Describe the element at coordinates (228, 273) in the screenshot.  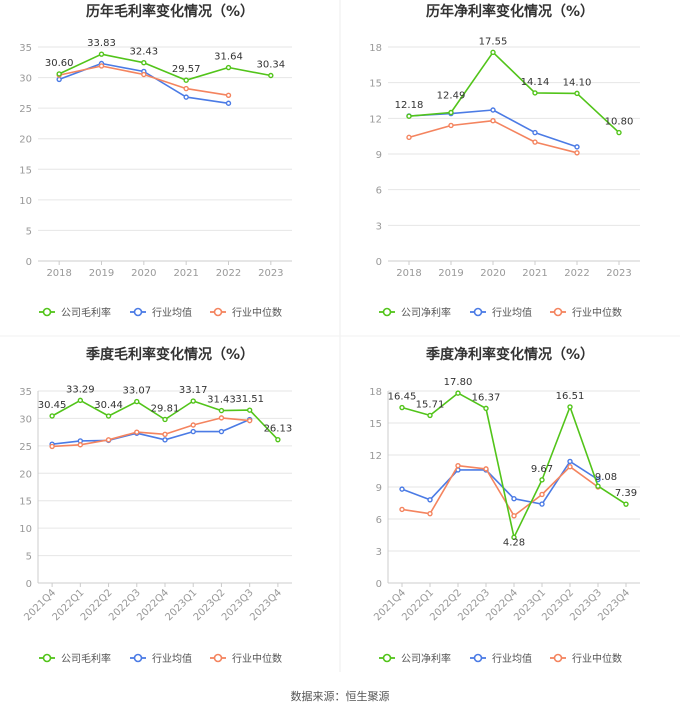
I see `x-tick-label: 2022` at that location.